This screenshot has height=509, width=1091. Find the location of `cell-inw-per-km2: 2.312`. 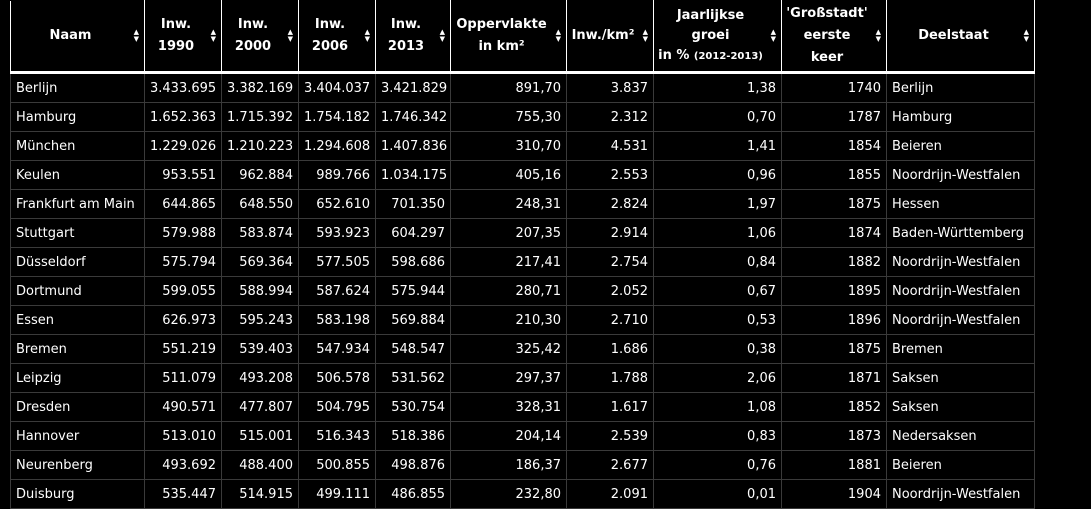

cell-inw-per-km2: 2.312 is located at coordinates (610, 117).